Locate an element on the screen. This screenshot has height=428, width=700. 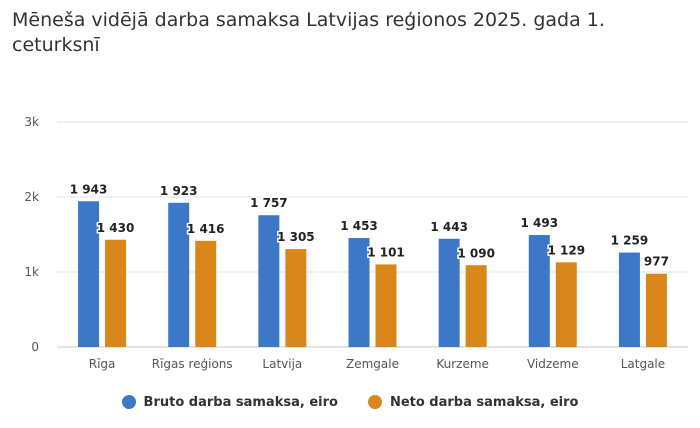
data-label: 977 is located at coordinates (656, 262).